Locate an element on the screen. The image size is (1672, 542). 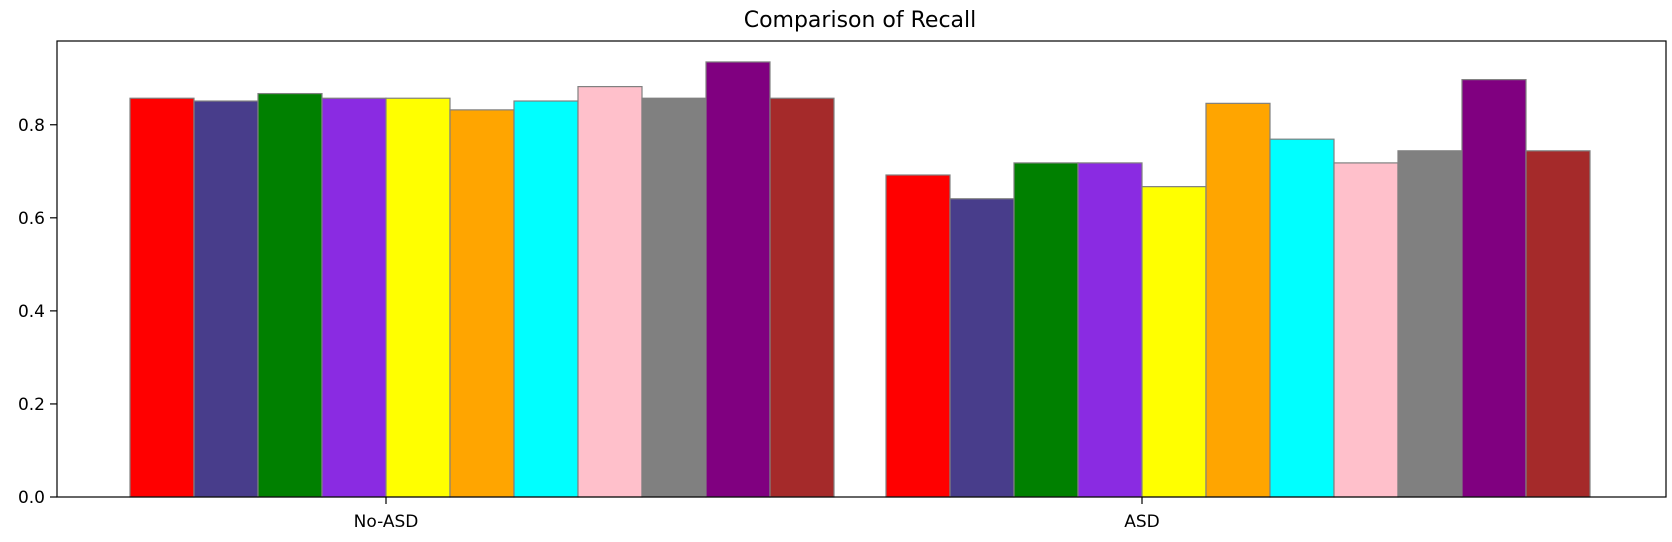
x-axis: No-ASD ASD is located at coordinates (757, 514).